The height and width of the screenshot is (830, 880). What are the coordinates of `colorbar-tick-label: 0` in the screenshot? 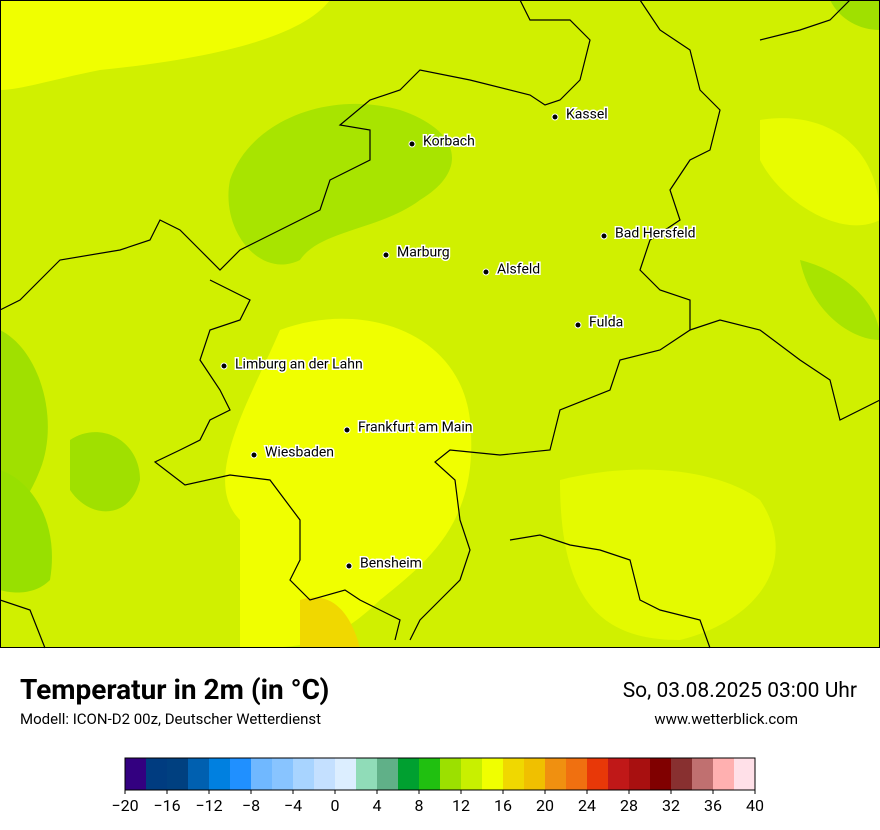 It's located at (335, 805).